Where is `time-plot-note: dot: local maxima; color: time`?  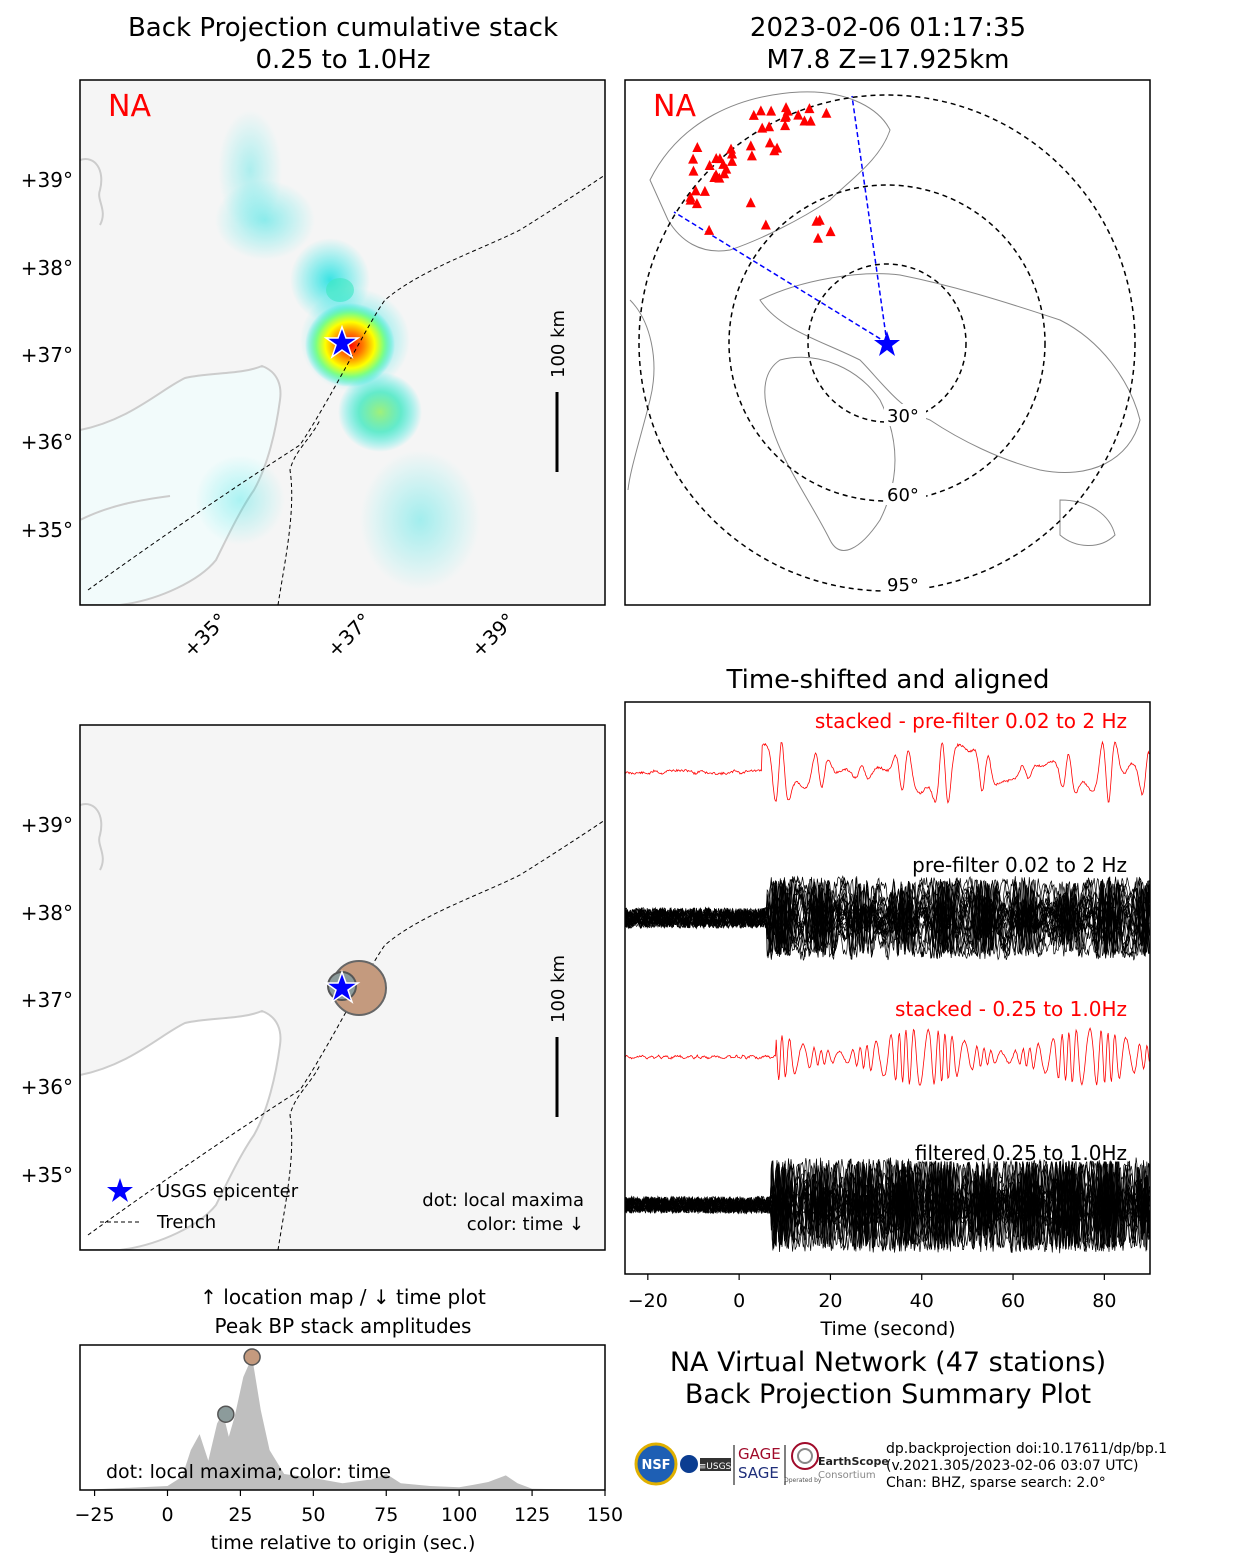 time-plot-note: dot: local maxima; color: time is located at coordinates (248, 1472).